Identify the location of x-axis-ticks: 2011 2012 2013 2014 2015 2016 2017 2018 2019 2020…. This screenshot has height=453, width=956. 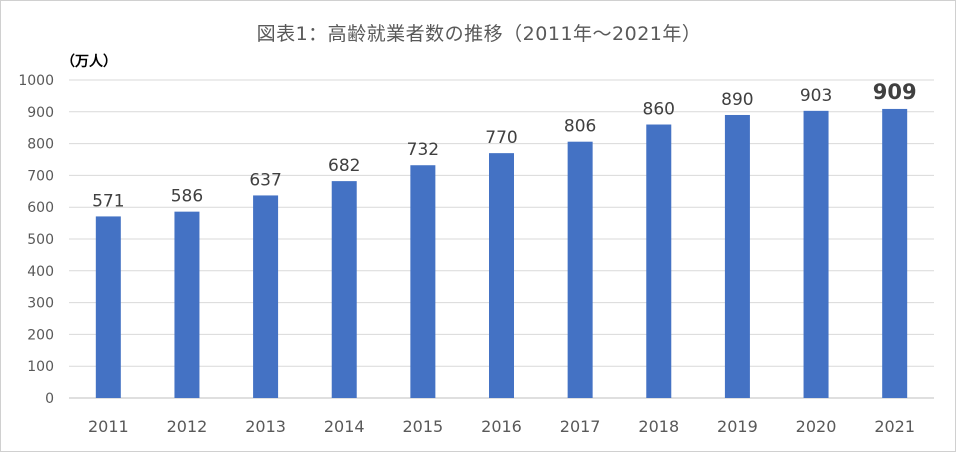
(501, 426).